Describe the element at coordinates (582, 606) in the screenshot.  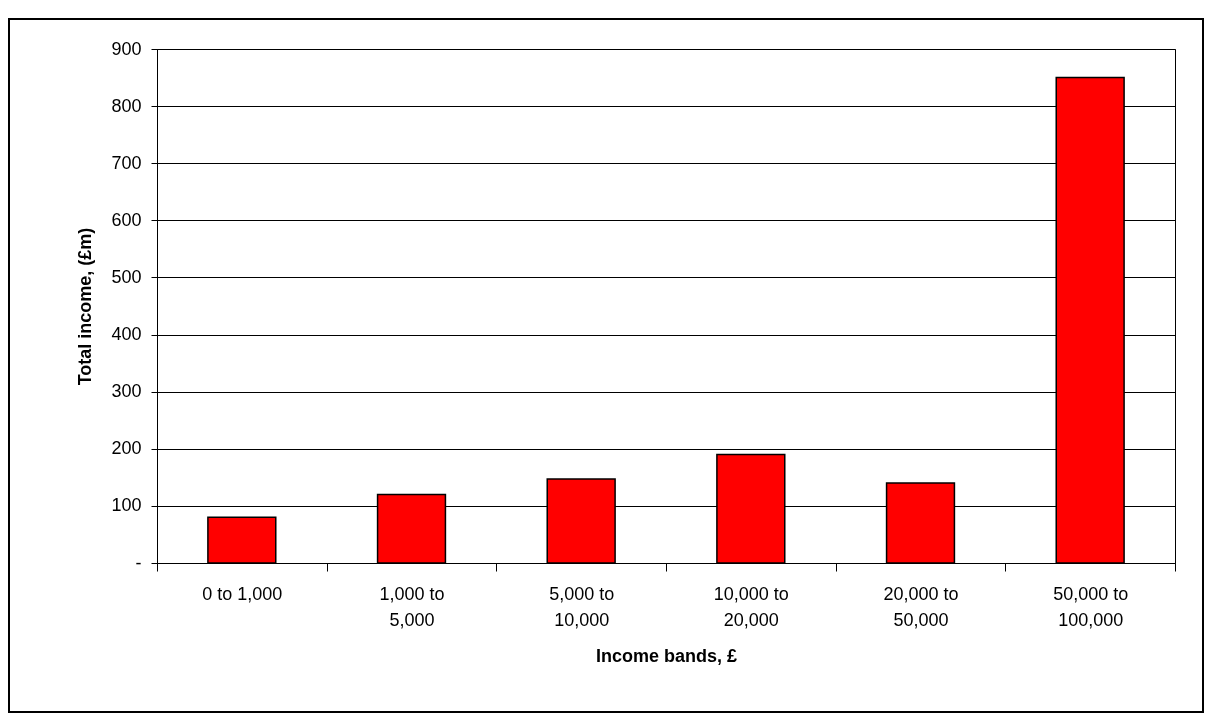
I see `x-tick-label: 5,000 to 10,000` at that location.